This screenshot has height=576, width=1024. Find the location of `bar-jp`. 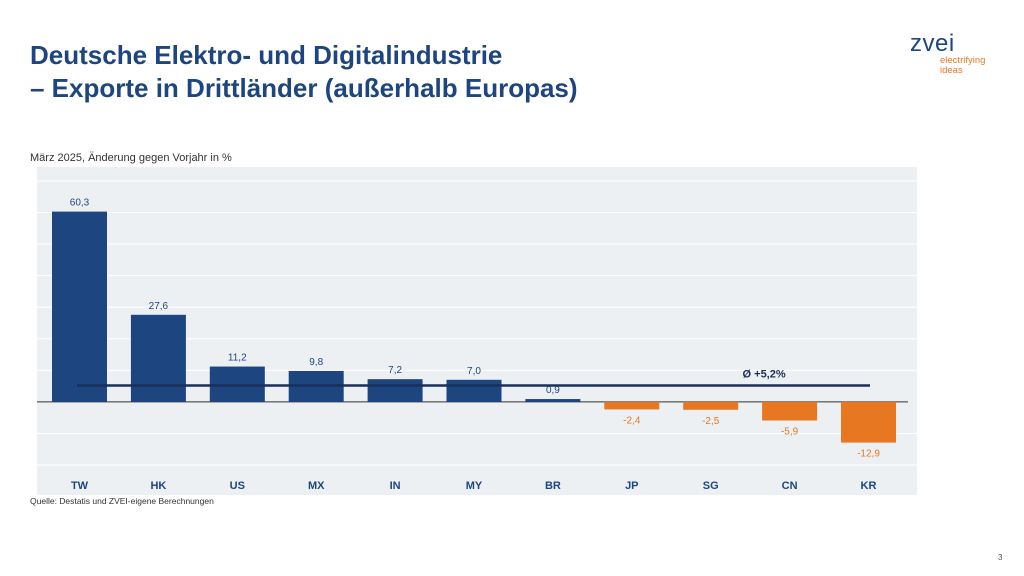

bar-jp is located at coordinates (632, 405).